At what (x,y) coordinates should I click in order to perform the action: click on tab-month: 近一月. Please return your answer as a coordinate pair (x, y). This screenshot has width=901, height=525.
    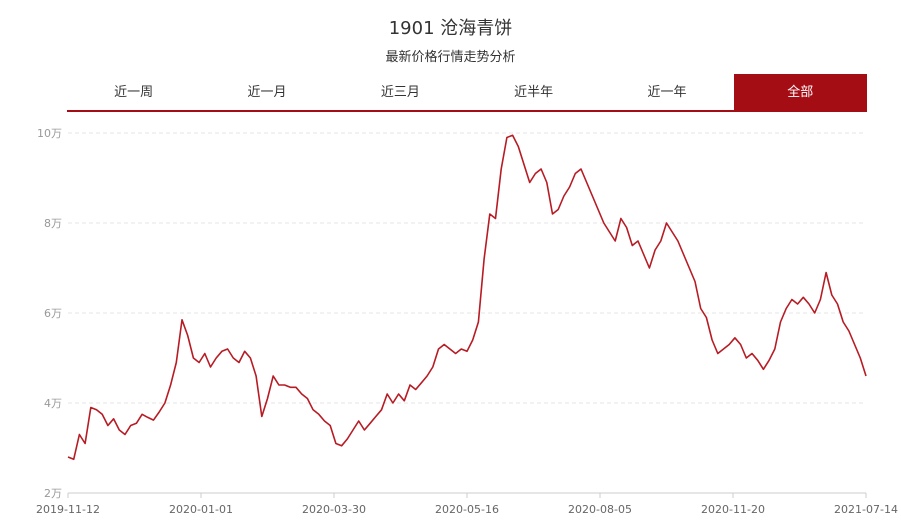
    Looking at the image, I should click on (267, 92).